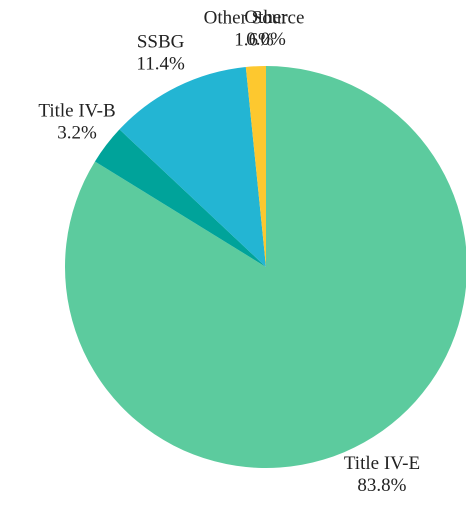 The image size is (466, 519). What do you see at coordinates (254, 39) in the screenshot?
I see `slice-value-label: 1.6%` at bounding box center [254, 39].